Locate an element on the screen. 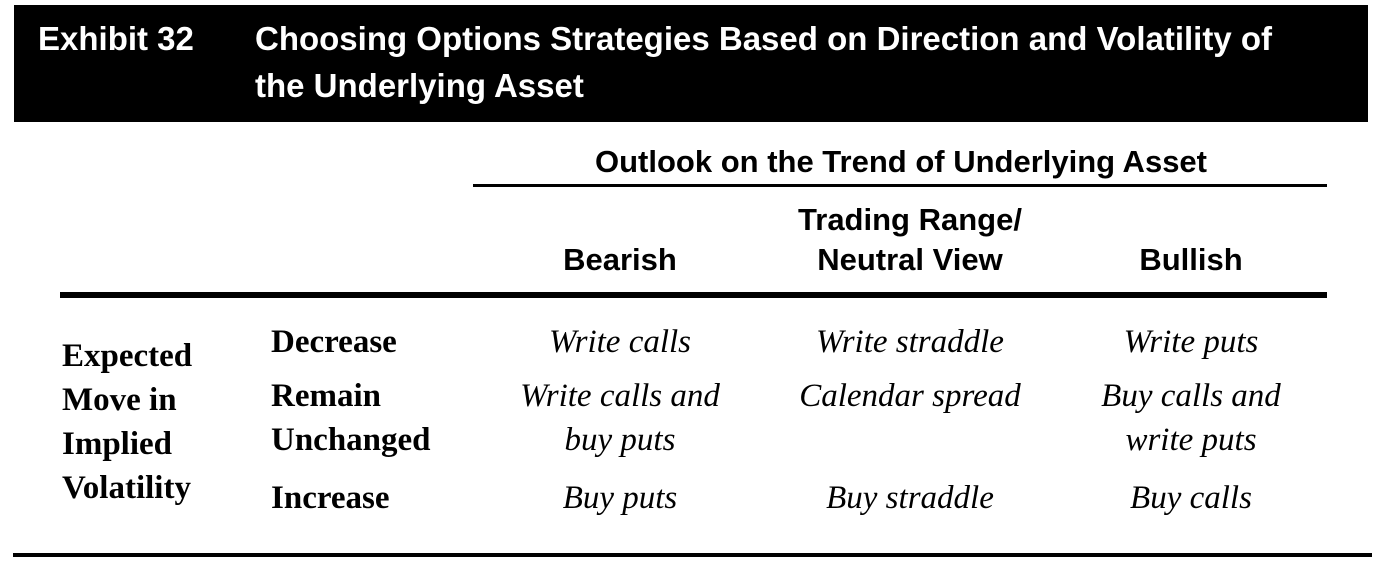 The height and width of the screenshot is (567, 1375). exhibit-number: Exhibit 32 is located at coordinates (116, 38).